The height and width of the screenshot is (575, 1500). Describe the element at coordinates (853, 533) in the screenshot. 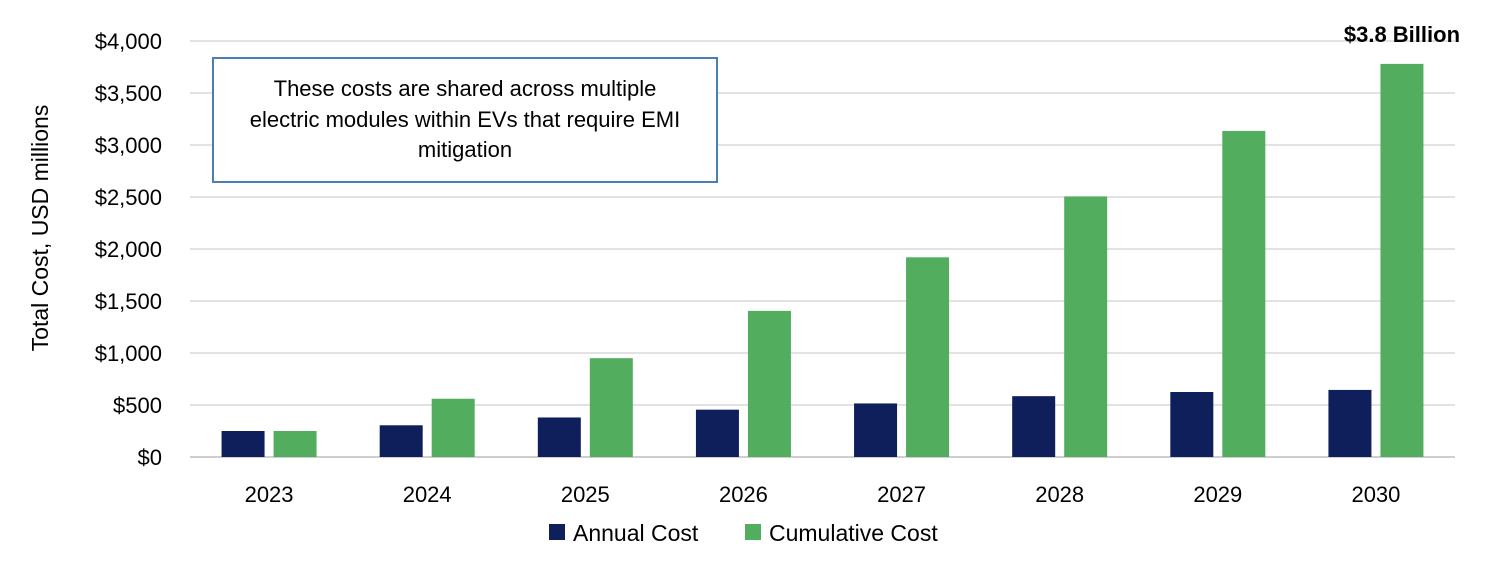

I see `legend-label-cumulative-cost: Cumulative Cost` at that location.